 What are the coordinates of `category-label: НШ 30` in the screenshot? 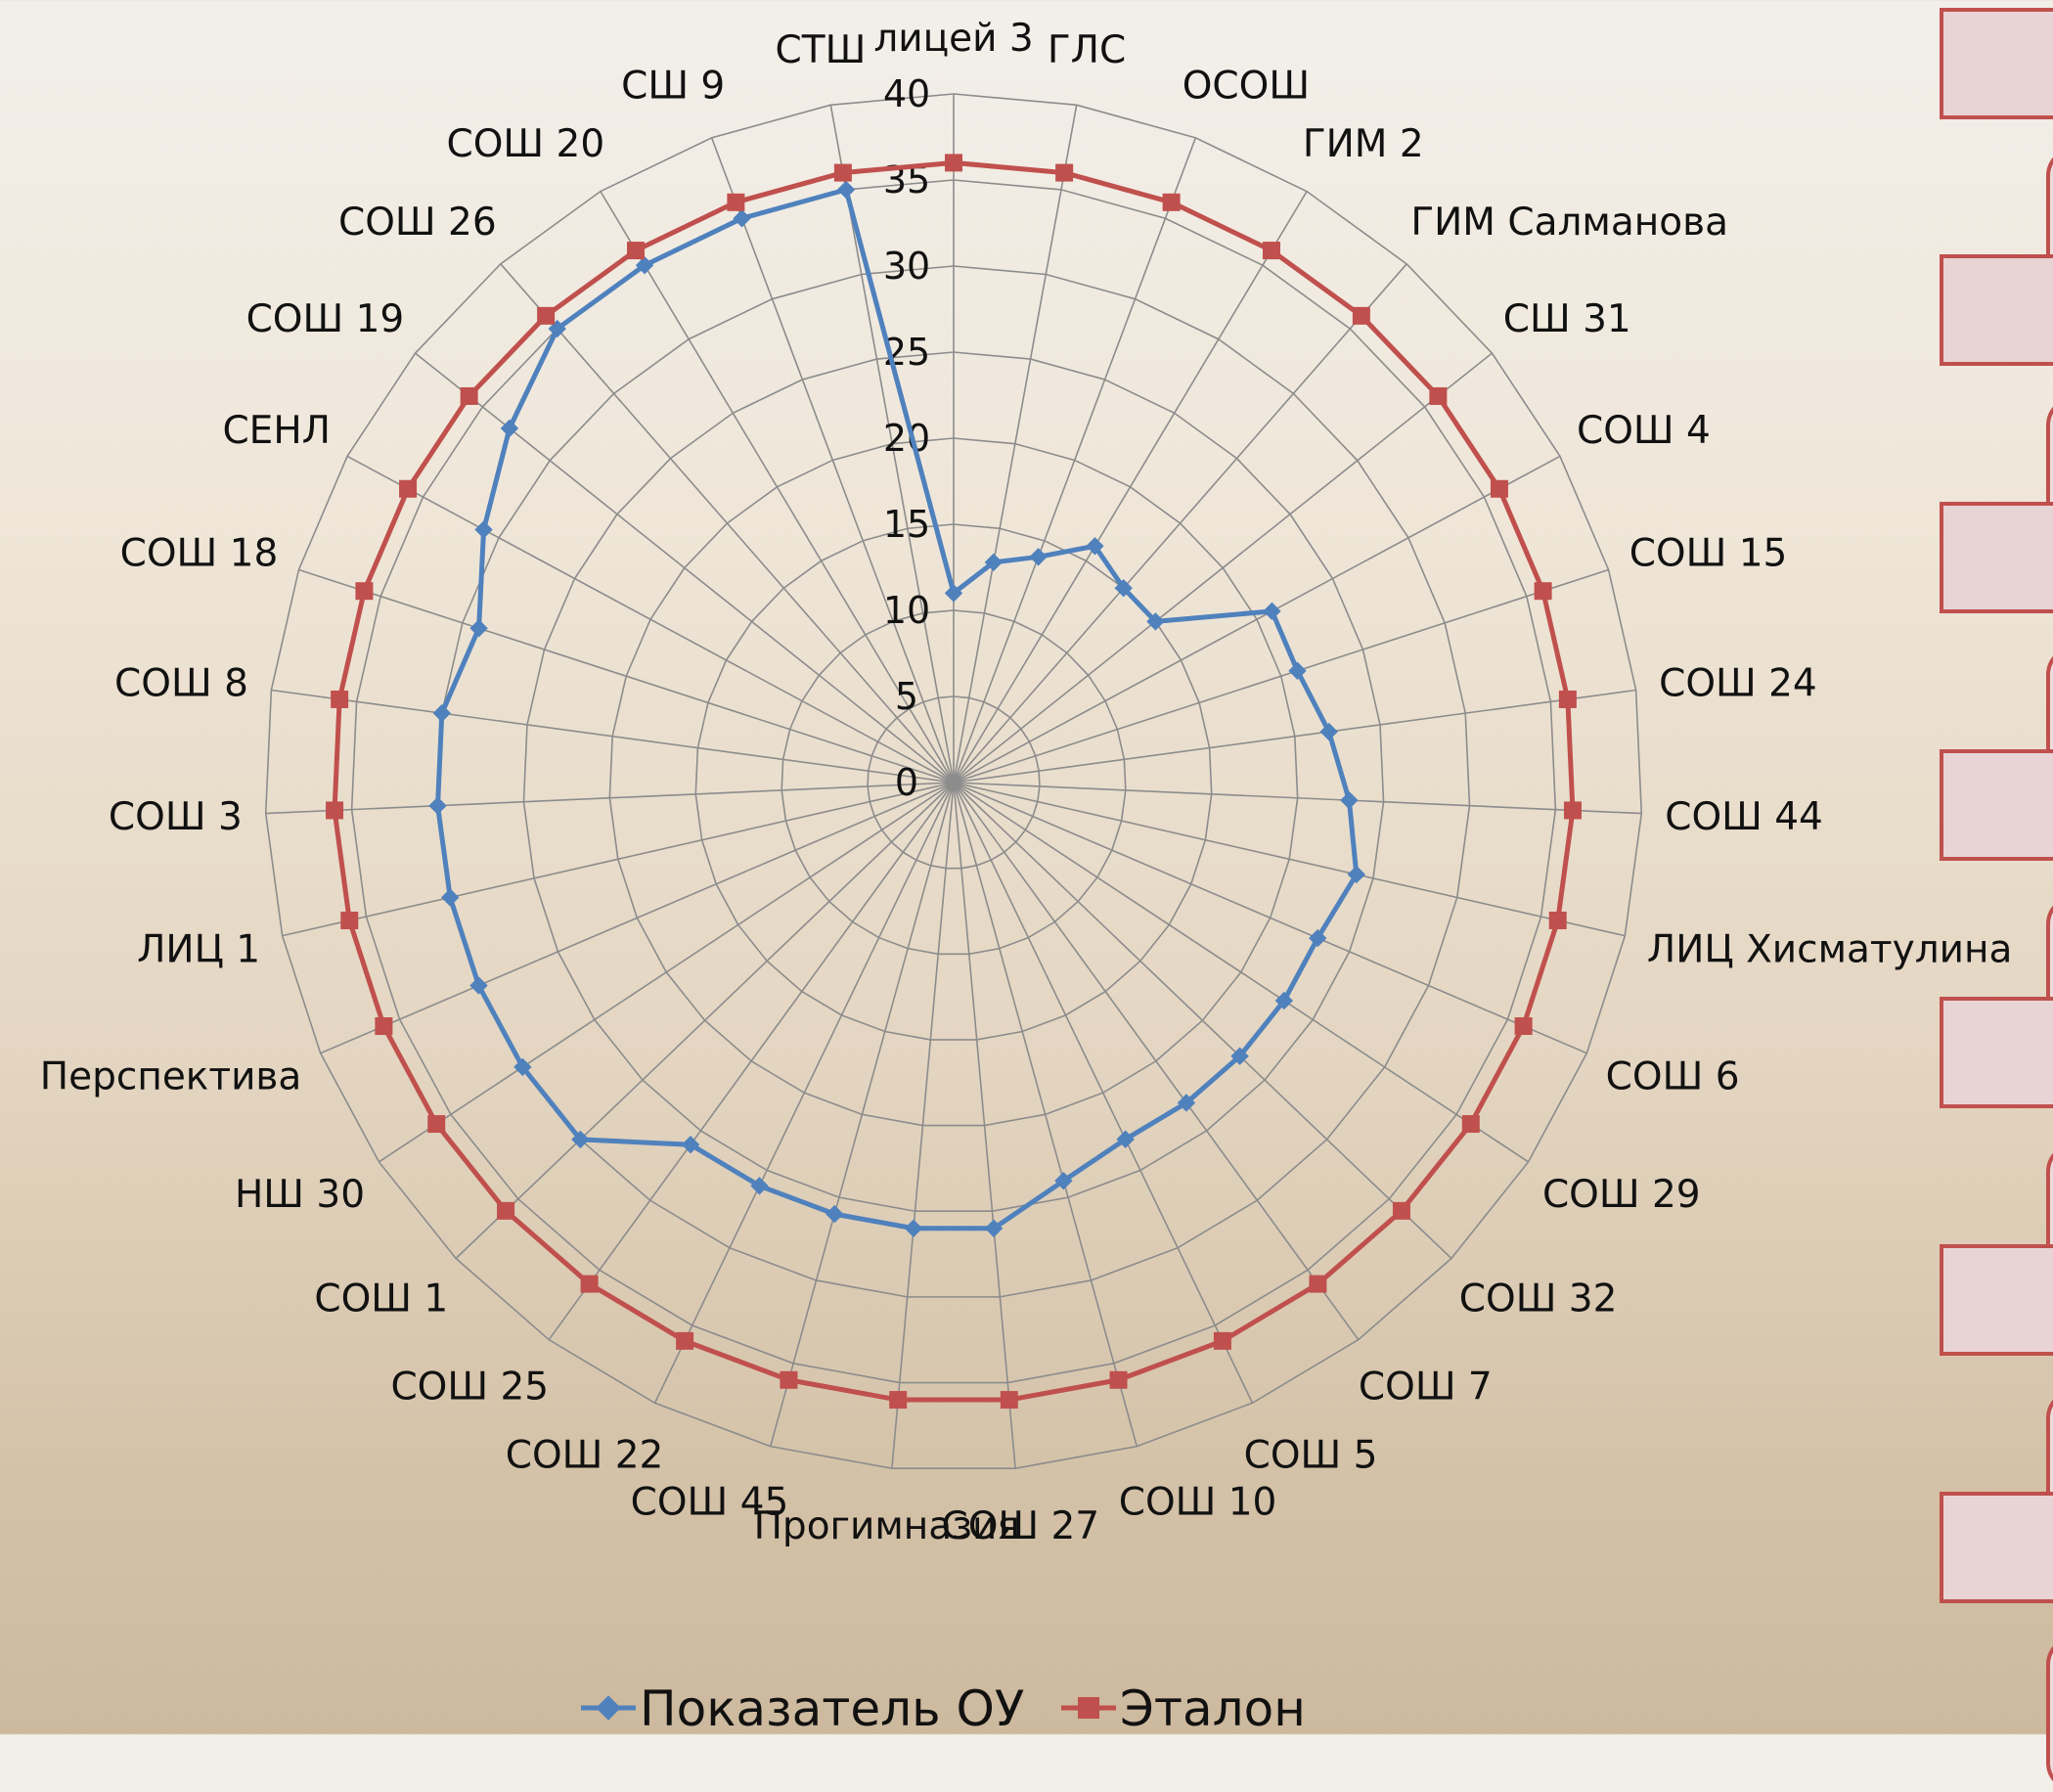 It's located at (300, 1195).